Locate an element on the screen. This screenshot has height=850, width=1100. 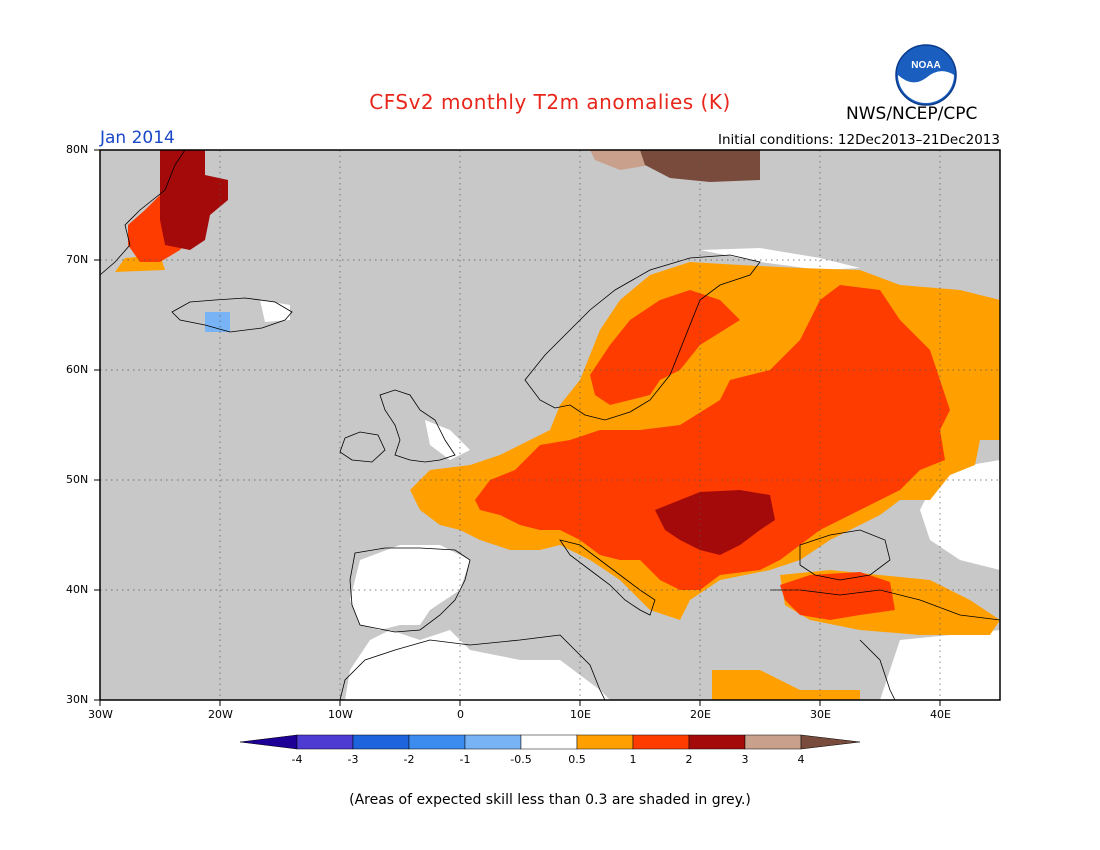
colorbar-tick: -3 is located at coordinates (353, 759).